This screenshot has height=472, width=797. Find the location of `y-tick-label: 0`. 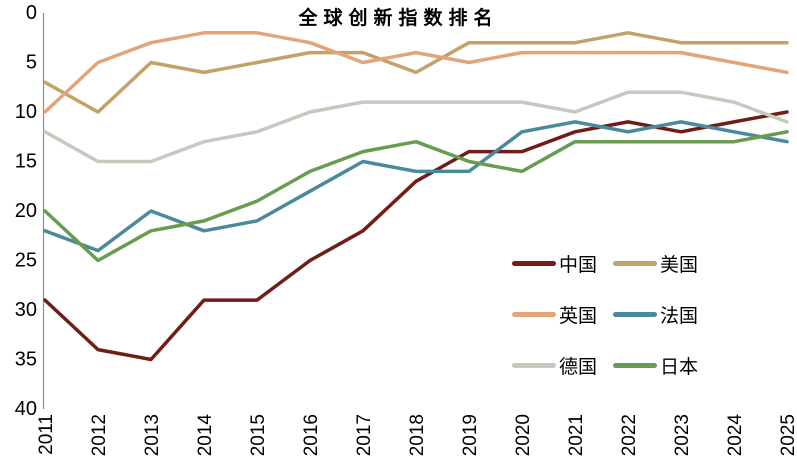

y-tick-label: 0 is located at coordinates (31, 13).